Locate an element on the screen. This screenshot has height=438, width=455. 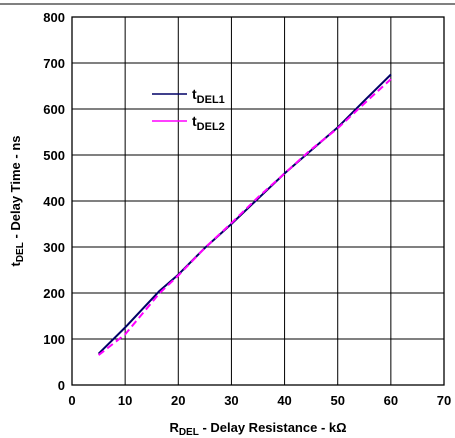
legend-label-del1-sub: DEL1 is located at coordinates (211, 100).